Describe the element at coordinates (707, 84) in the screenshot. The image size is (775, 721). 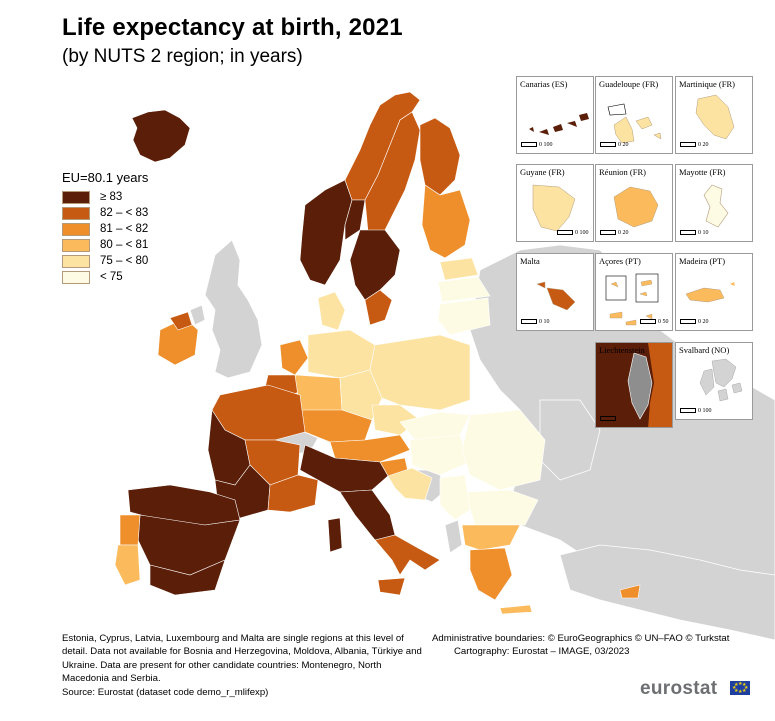
I see `inset-label: Martinique (FR)` at that location.